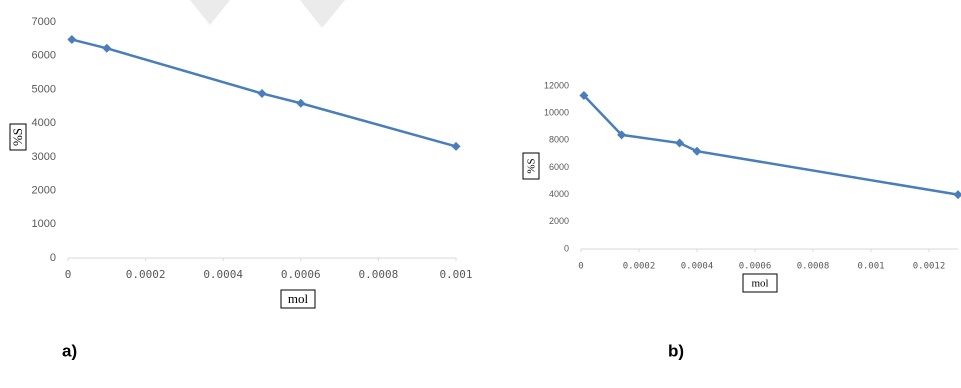 This screenshot has height=388, width=961. I want to click on series-line, so click(770, 145).